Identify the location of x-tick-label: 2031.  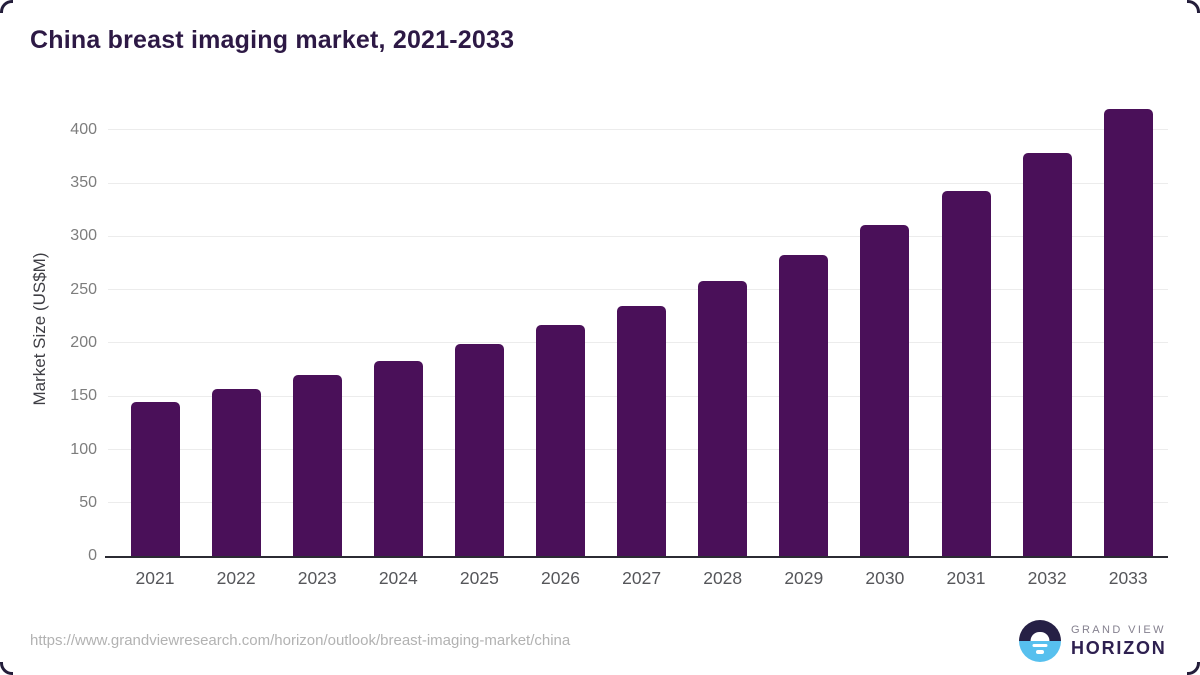
(966, 578).